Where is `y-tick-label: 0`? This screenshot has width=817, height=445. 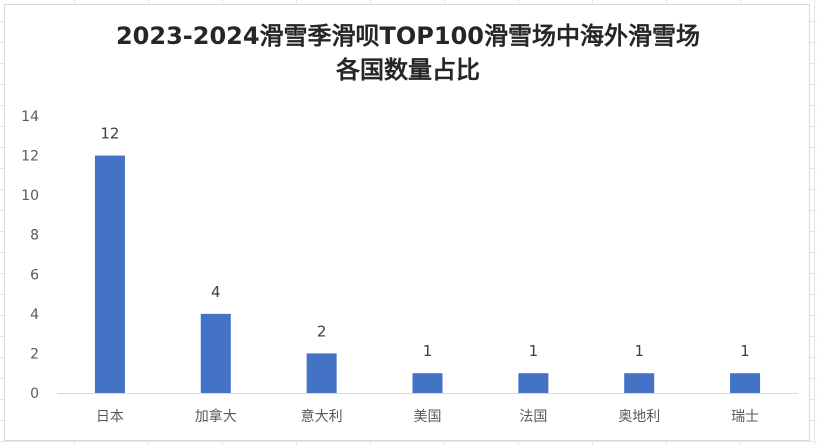
y-tick-label: 0 is located at coordinates (34, 394).